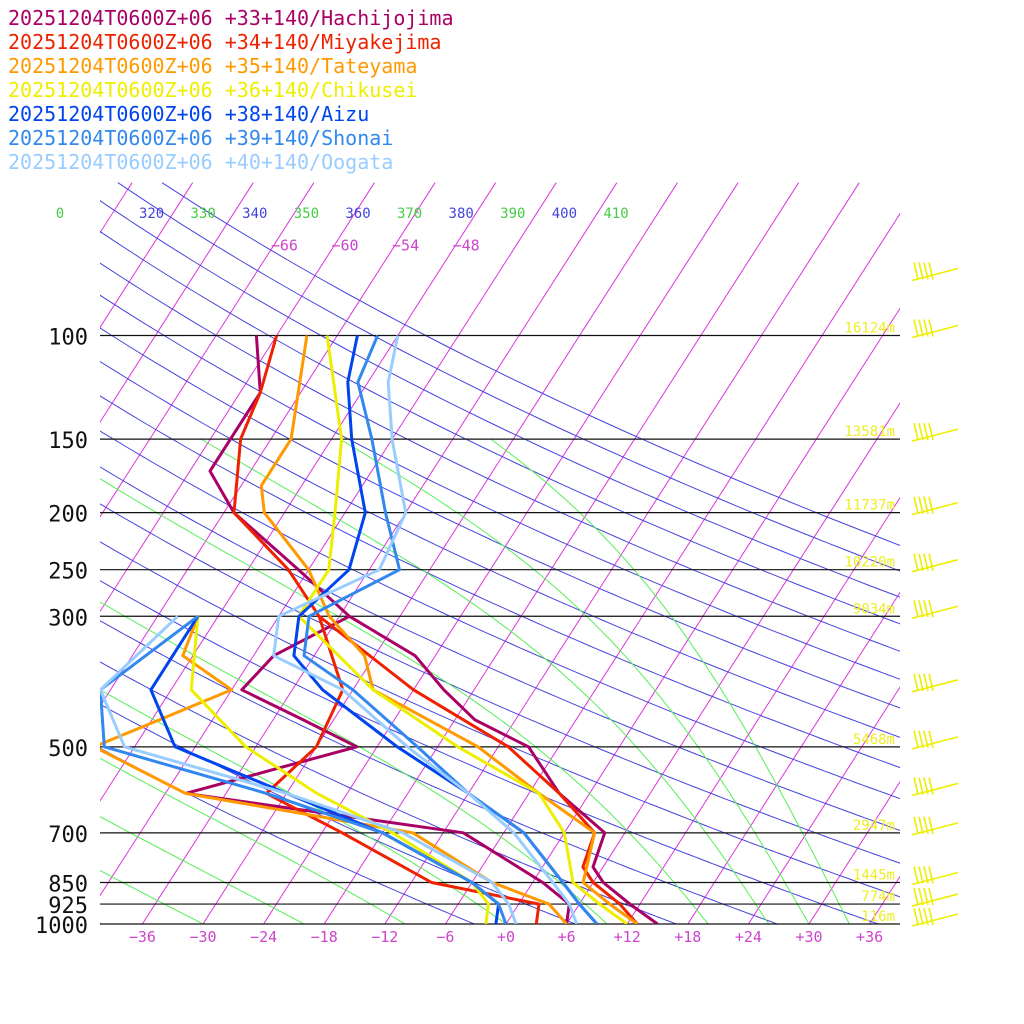 This screenshot has height=1024, width=1024. I want to click on temperature-tick-label: +36, so click(869, 937).